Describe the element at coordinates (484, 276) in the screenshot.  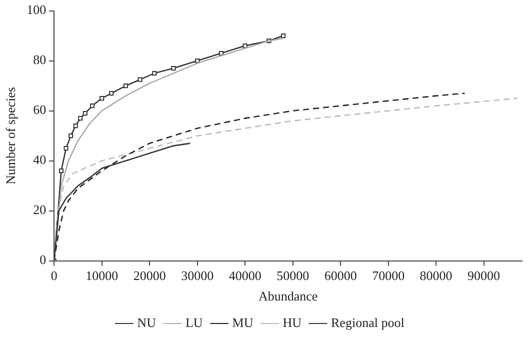
I see `x-tick-label: 90000` at that location.